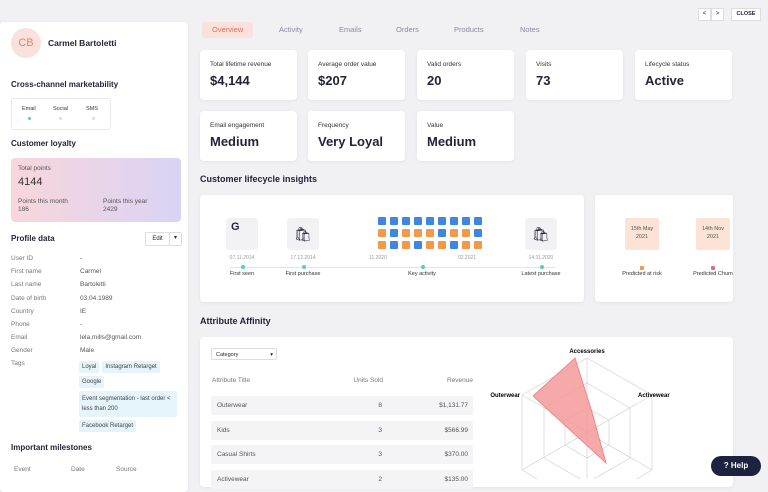  Describe the element at coordinates (65, 84) in the screenshot. I see `section-title: Cross-channel marketability` at that location.